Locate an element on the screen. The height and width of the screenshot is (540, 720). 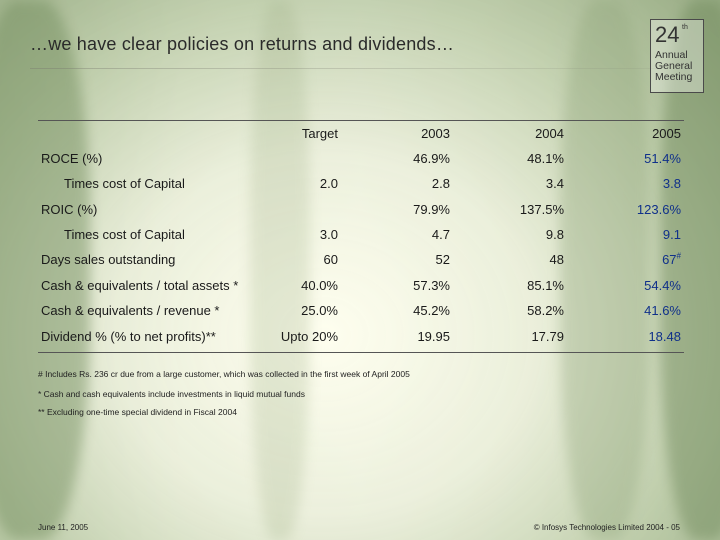
header-2003: 2003 is located at coordinates (435, 133).